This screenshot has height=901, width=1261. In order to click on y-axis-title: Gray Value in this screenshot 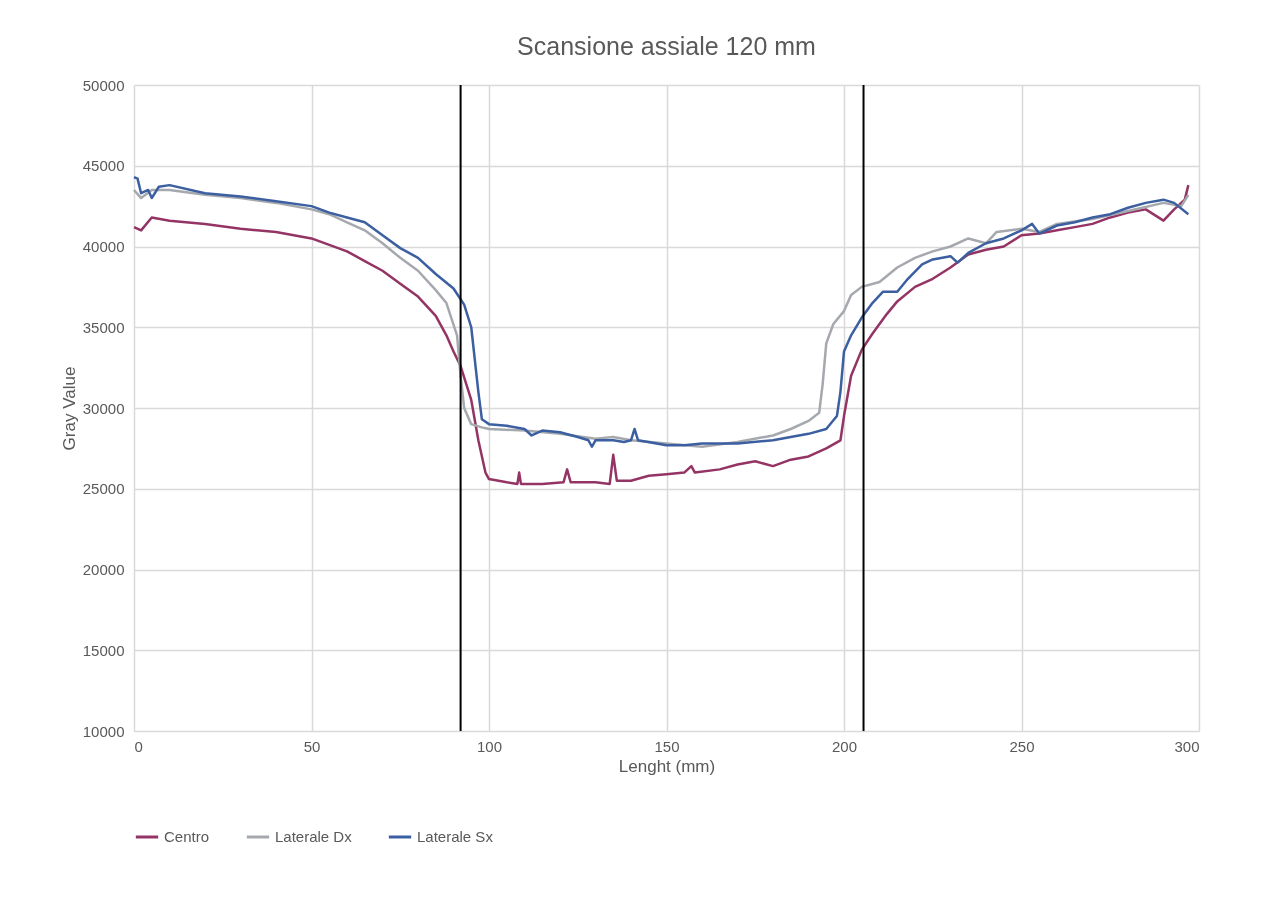, I will do `click(69, 408)`.